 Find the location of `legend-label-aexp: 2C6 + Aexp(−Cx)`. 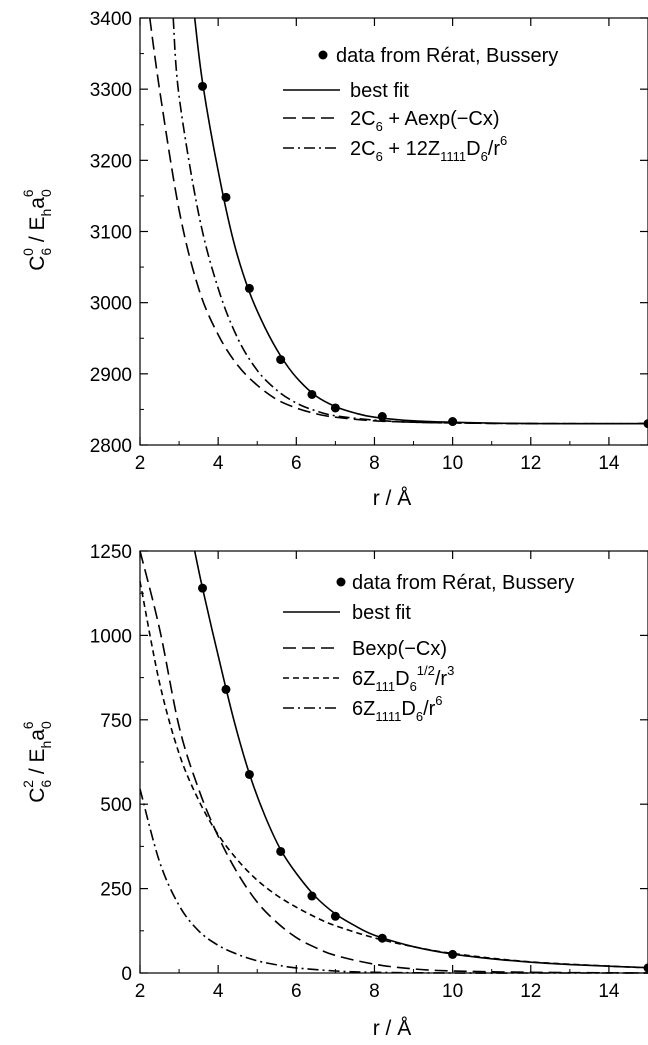

legend-label-aexp: 2C6 + Aexp(−Cx) is located at coordinates (425, 121).